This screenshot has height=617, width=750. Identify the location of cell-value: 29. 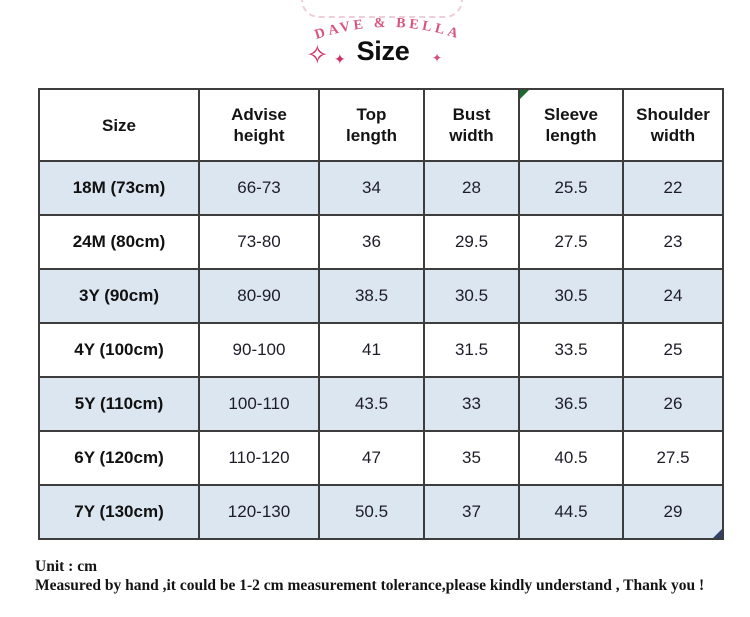
(673, 511).